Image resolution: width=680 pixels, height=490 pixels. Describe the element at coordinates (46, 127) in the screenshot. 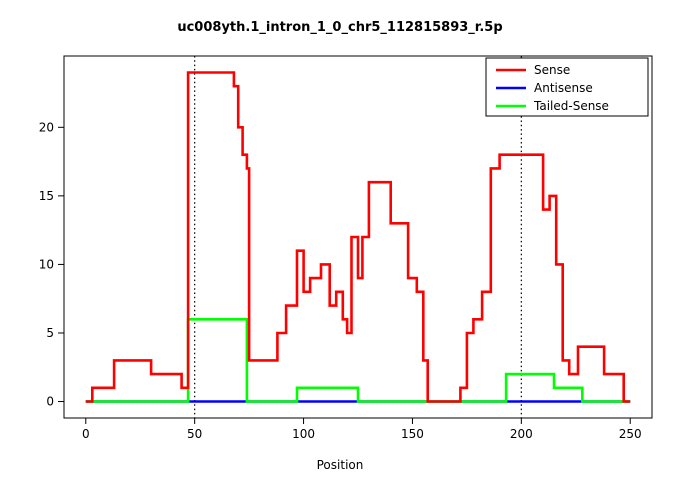

I see `y-tick-label: 20` at that location.